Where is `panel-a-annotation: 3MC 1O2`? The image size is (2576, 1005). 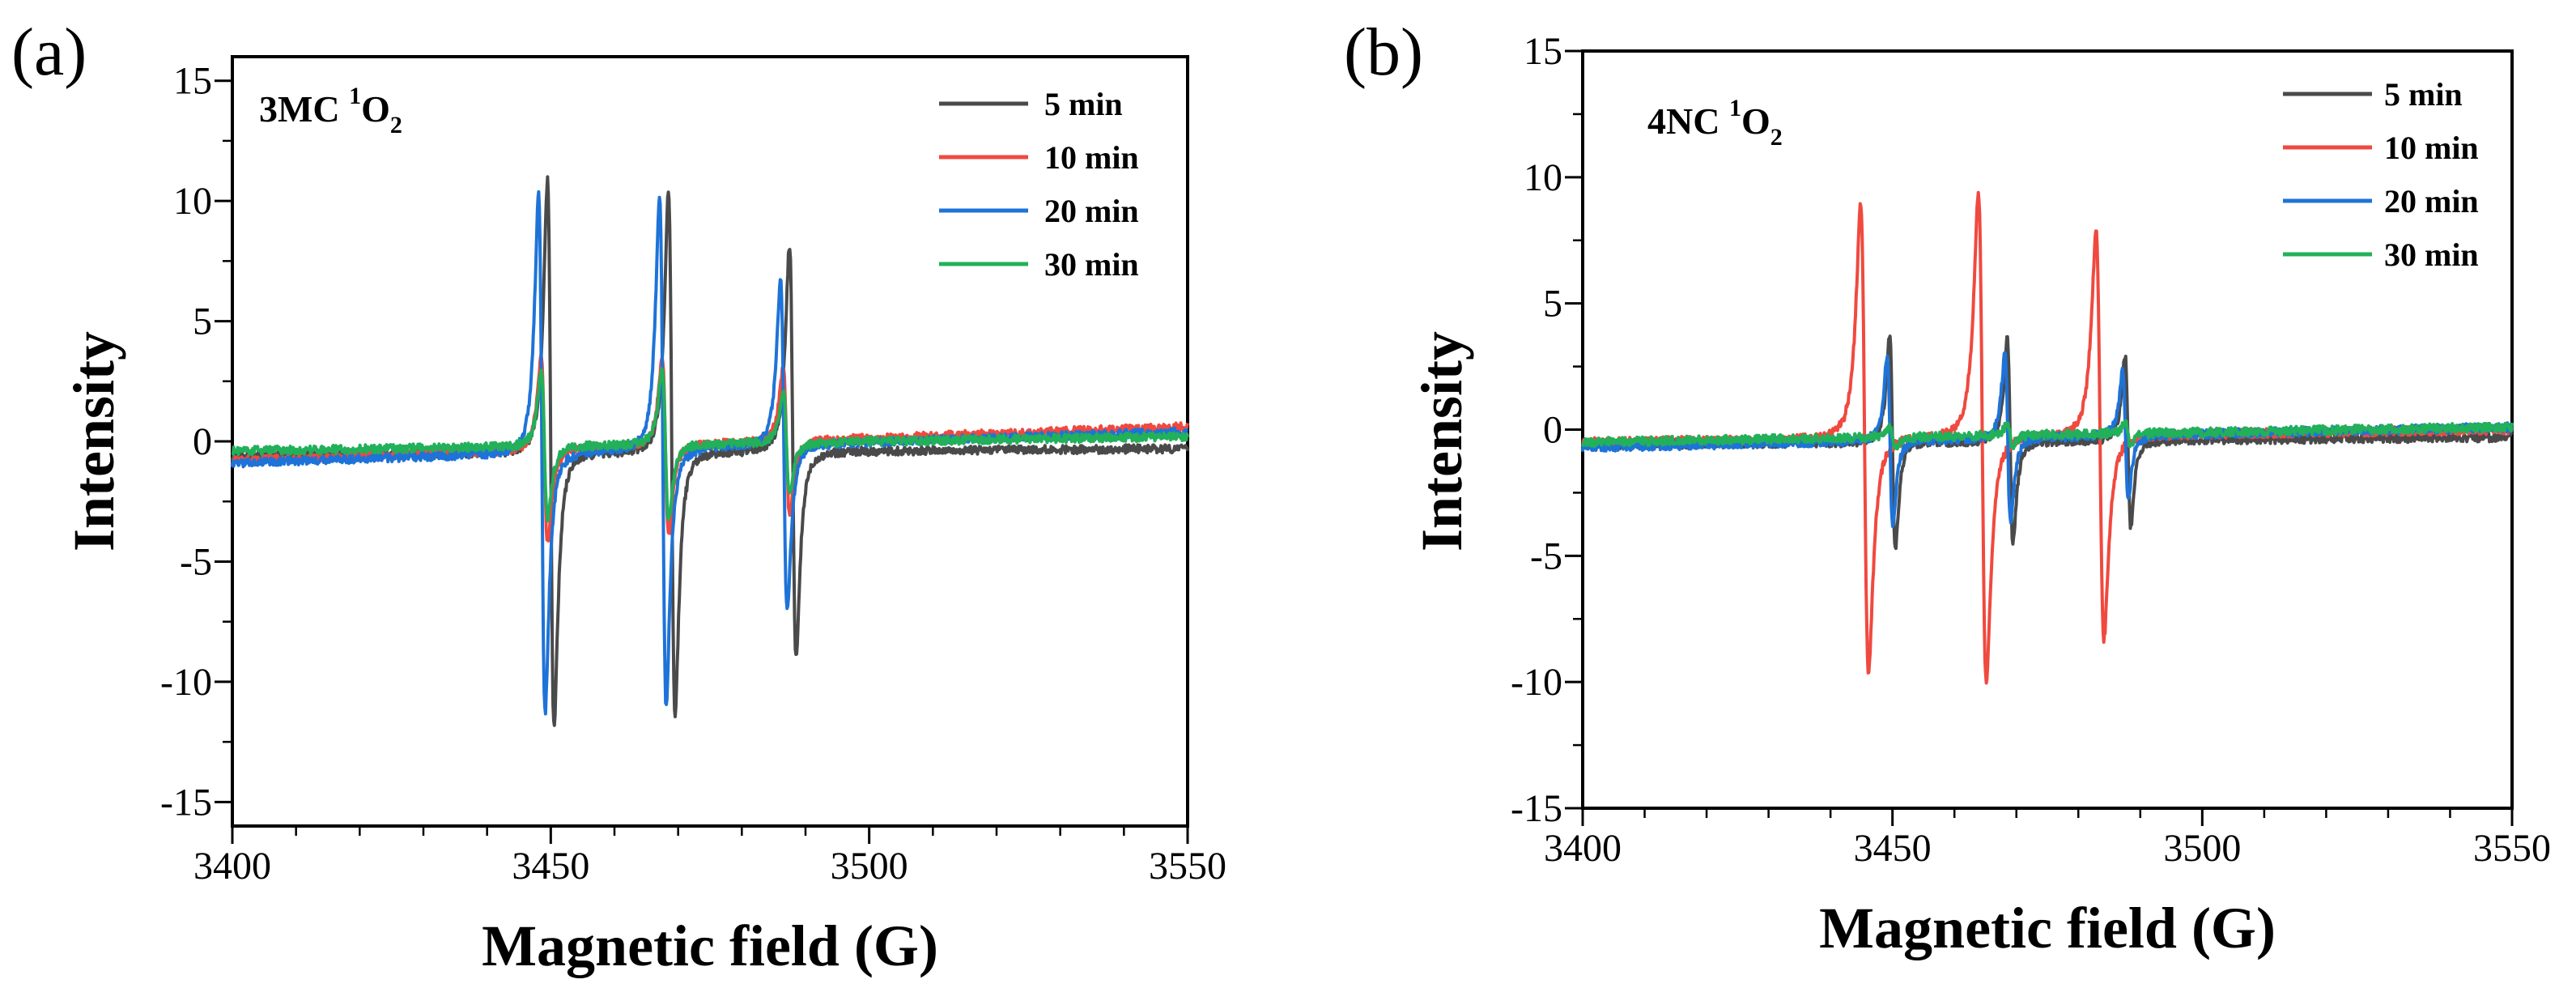
panel-a-annotation: 3MC 1O2 is located at coordinates (330, 110).